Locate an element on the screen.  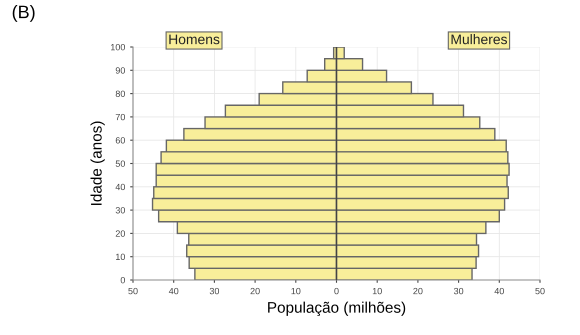
x-tick-label: 0 is located at coordinates (336, 291).